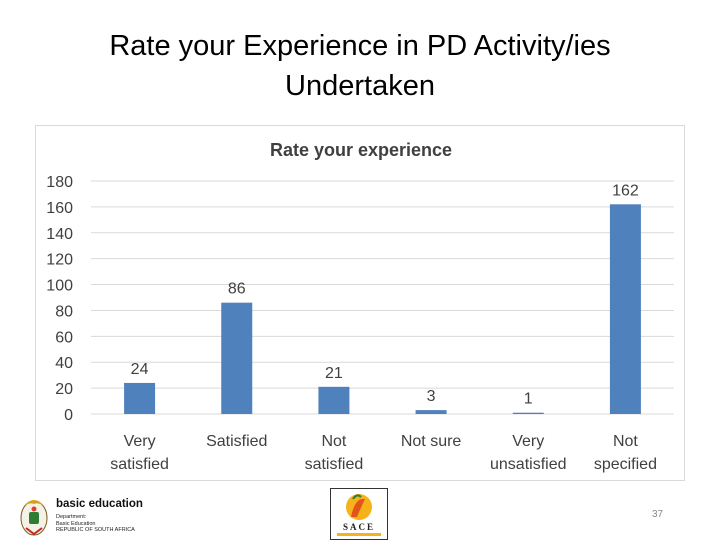 Image resolution: width=720 pixels, height=544 pixels. Describe the element at coordinates (59, 286) in the screenshot. I see `y-tick-label: 100` at that location.